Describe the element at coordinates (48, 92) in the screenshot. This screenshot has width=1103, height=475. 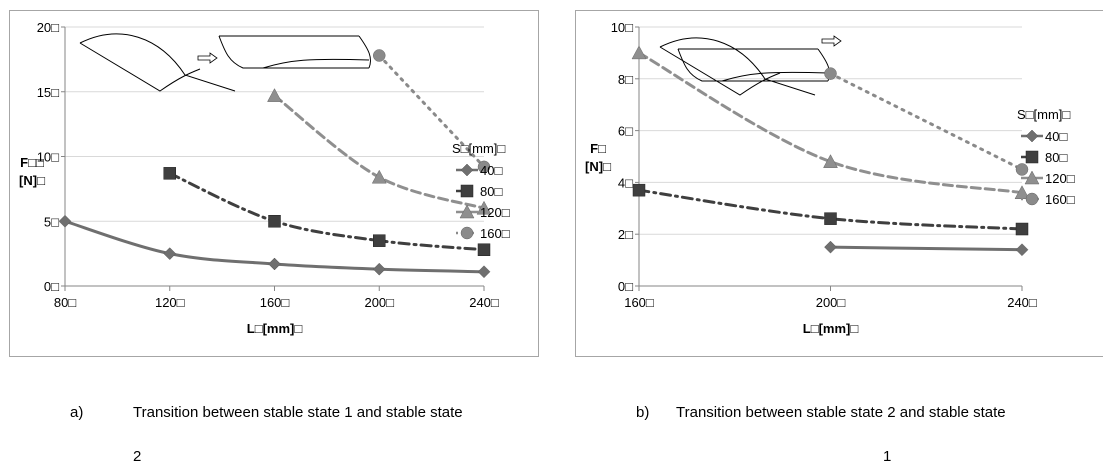
I see `y-tick-label: 15□` at that location.